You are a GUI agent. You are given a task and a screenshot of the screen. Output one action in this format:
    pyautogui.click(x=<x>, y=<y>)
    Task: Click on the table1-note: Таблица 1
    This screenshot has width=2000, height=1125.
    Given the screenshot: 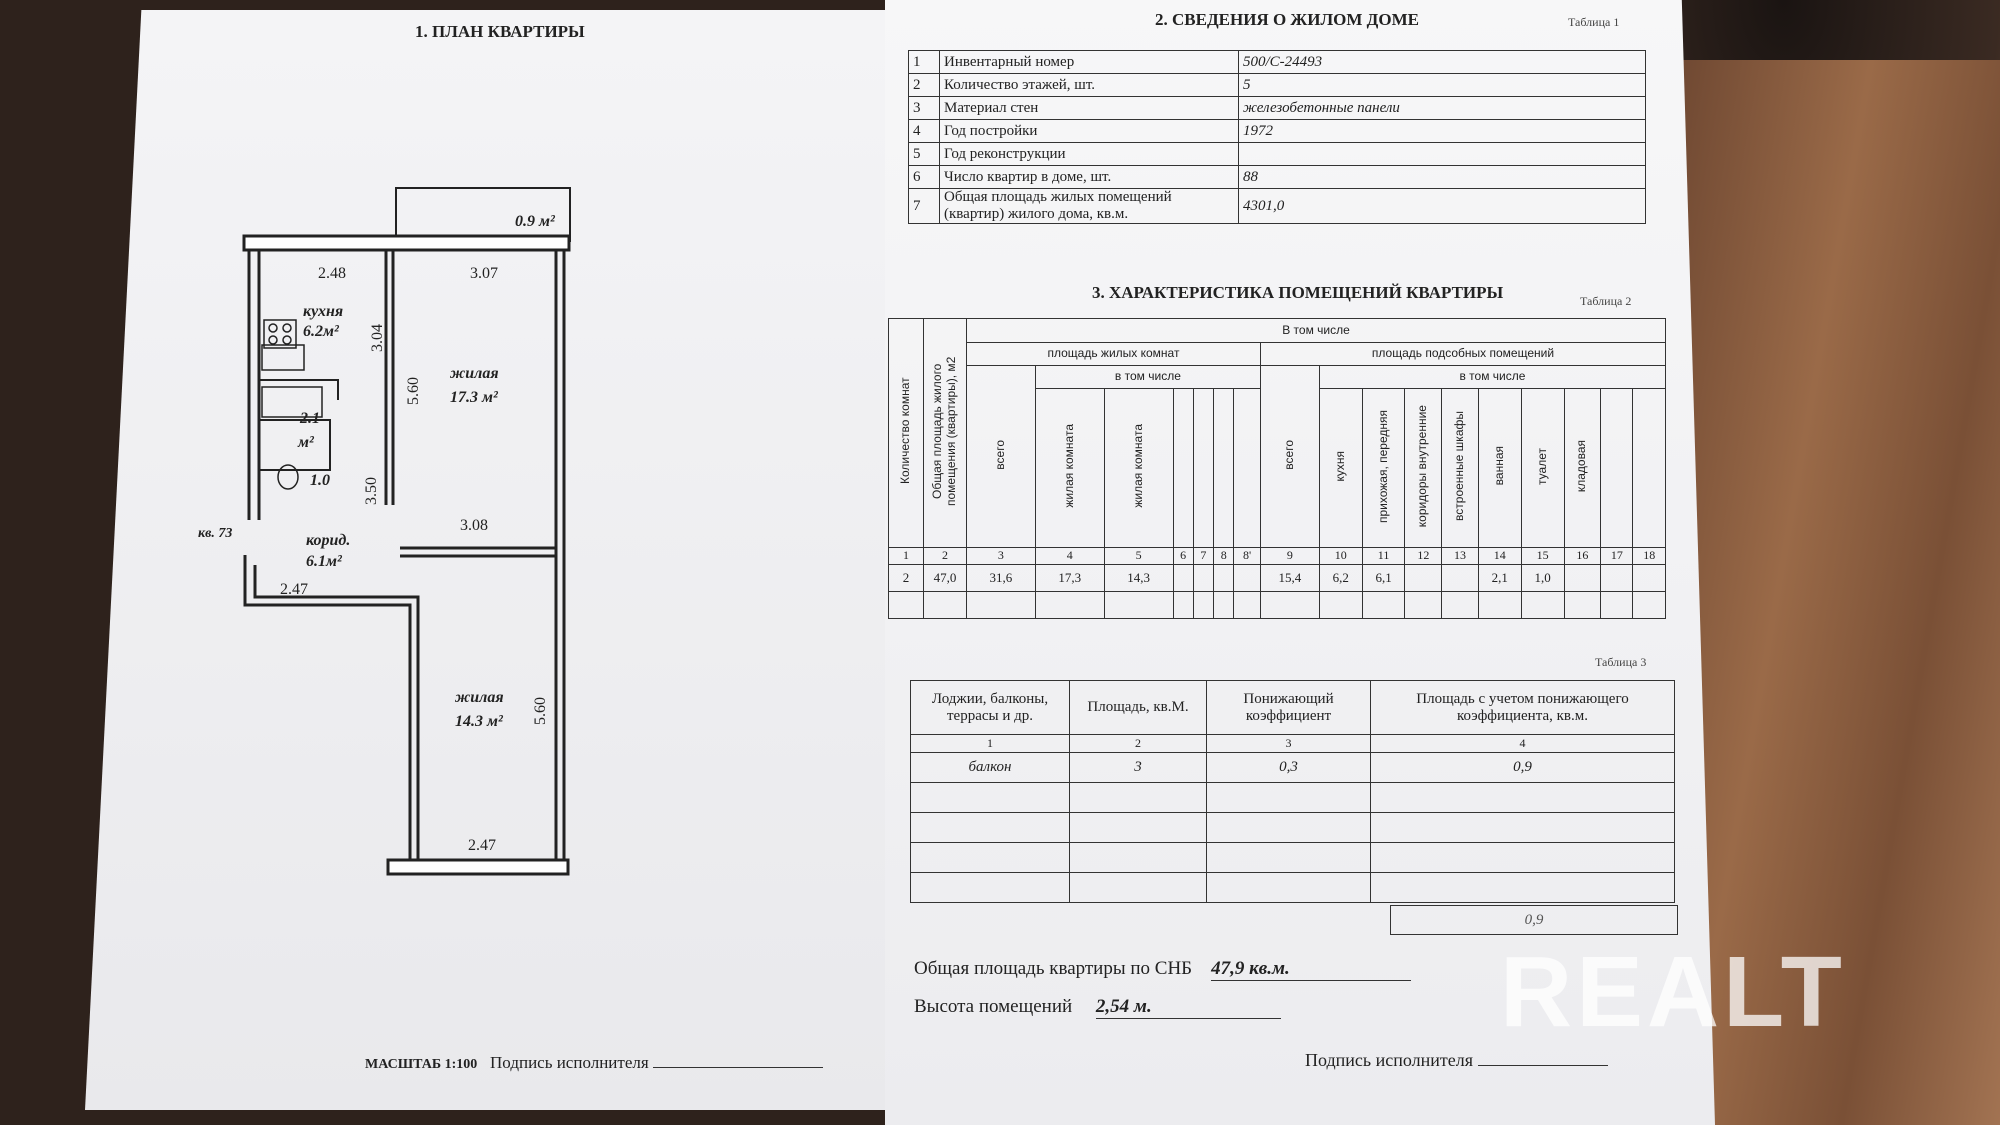 What is the action you would take?
    pyautogui.click(x=1594, y=22)
    